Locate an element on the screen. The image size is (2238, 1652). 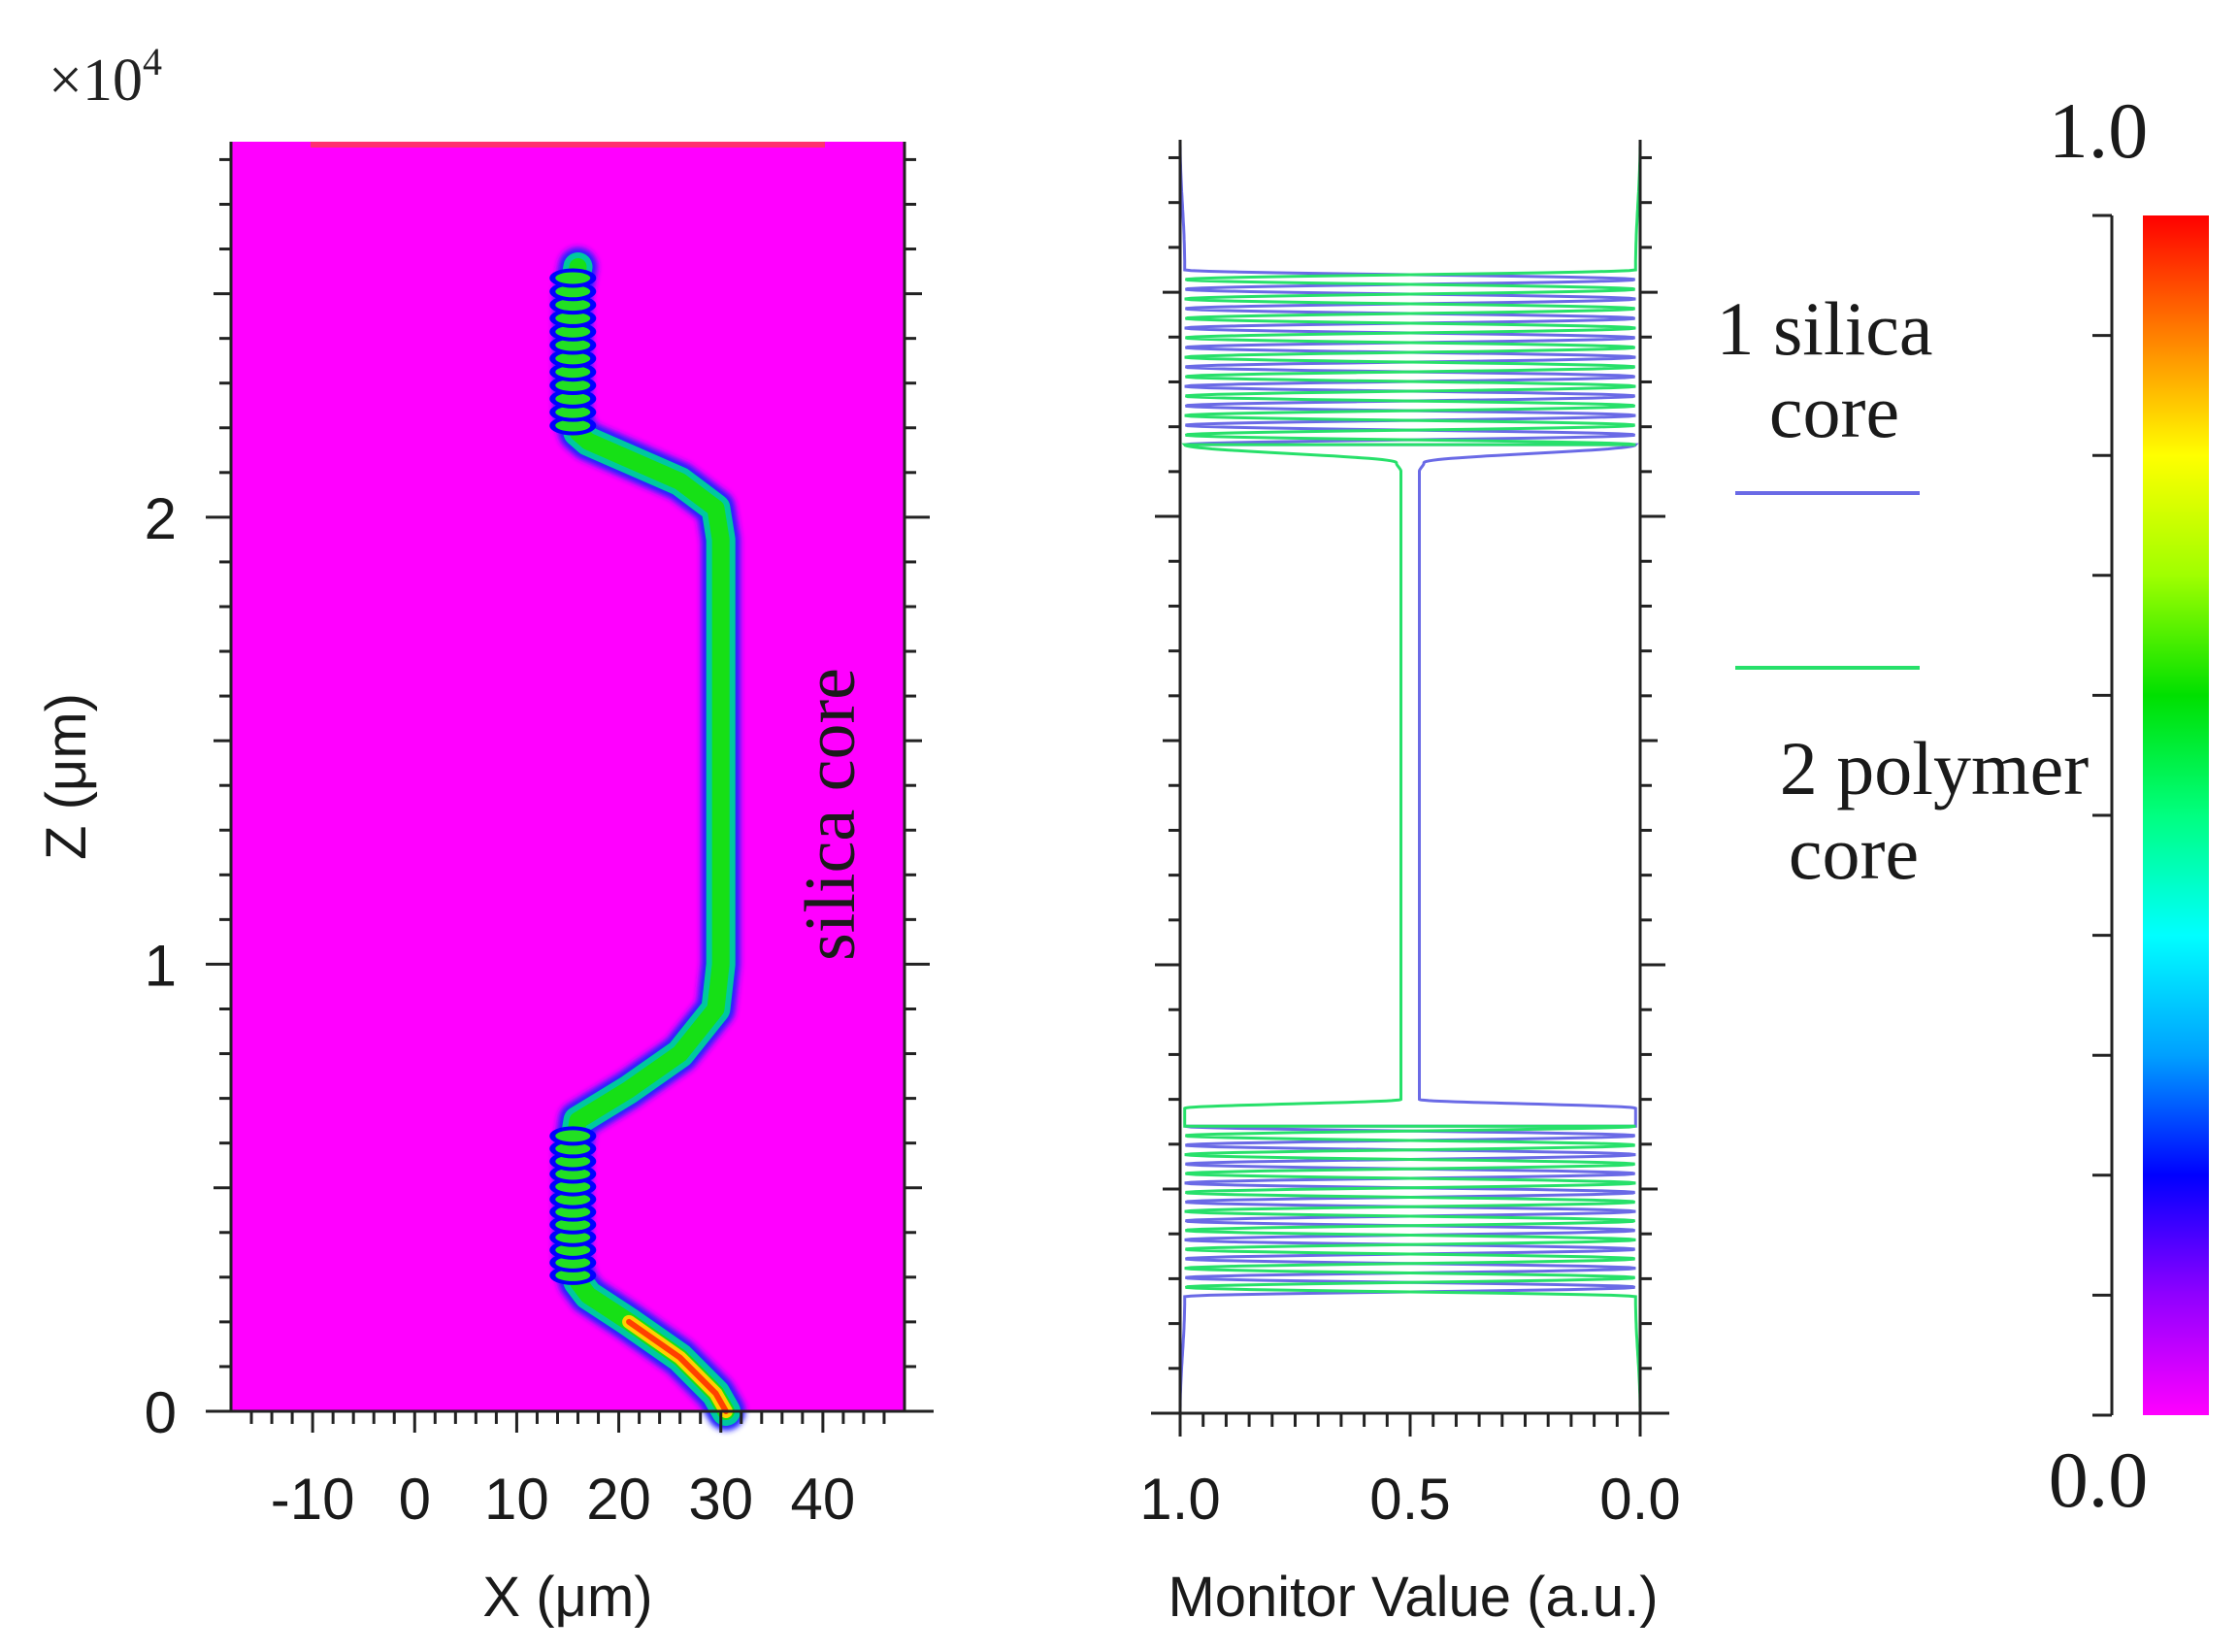
top-edge-strip is located at coordinates (568, 145).